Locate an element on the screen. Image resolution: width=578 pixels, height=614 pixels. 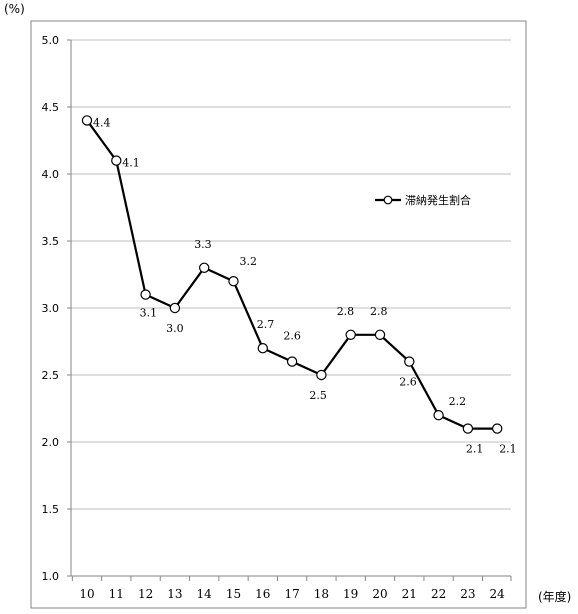
y-tick-label: 1.5 is located at coordinates (51, 509).